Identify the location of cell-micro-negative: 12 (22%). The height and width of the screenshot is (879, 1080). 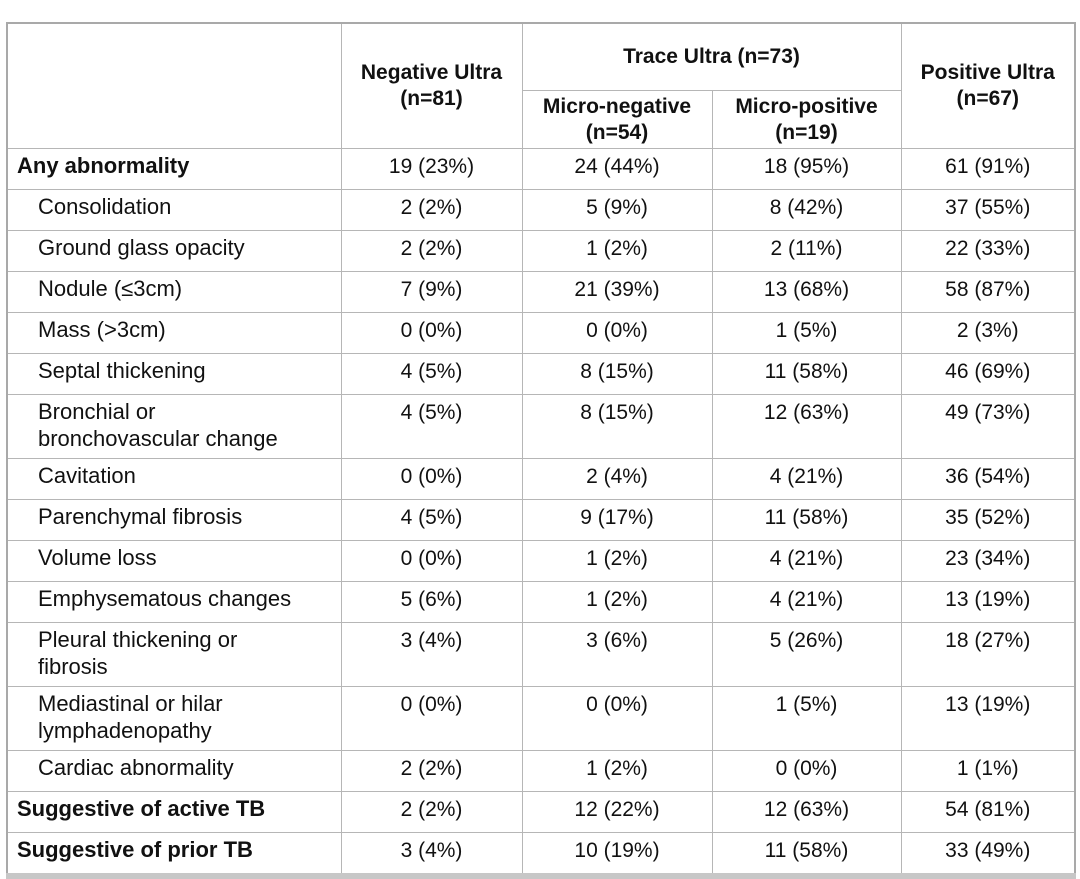
(617, 812).